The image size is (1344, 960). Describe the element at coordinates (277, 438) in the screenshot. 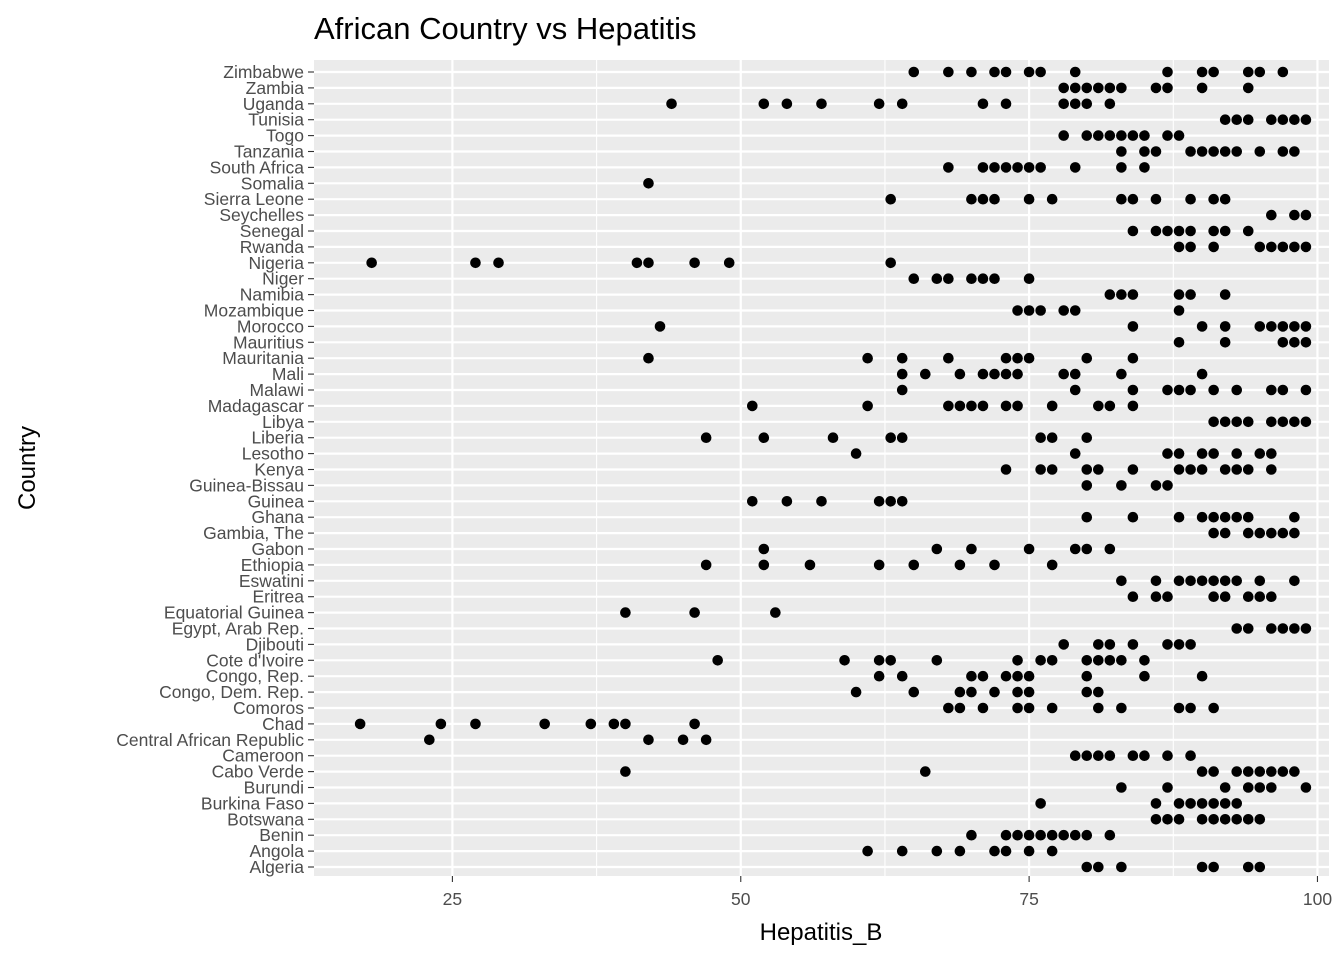

I see `y-tick-label: Liberia` at that location.